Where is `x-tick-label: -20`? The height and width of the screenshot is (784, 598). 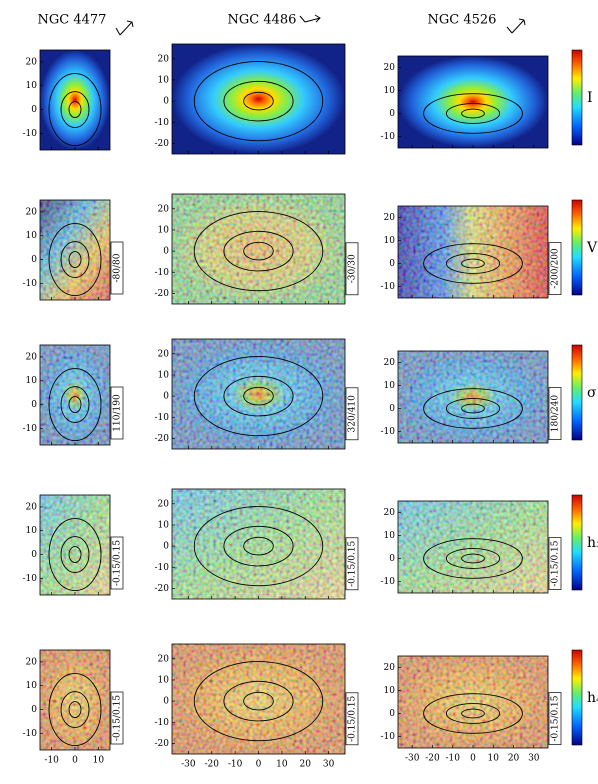
x-tick-label: -20 is located at coordinates (432, 759).